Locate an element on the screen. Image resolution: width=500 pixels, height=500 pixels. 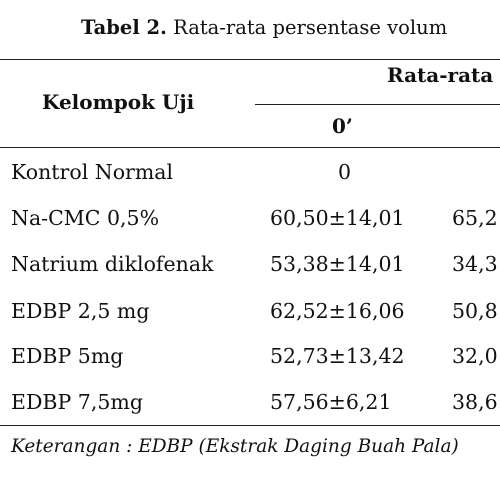
row-group-cell: Natrium diklofenak is located at coordinates (112, 264).